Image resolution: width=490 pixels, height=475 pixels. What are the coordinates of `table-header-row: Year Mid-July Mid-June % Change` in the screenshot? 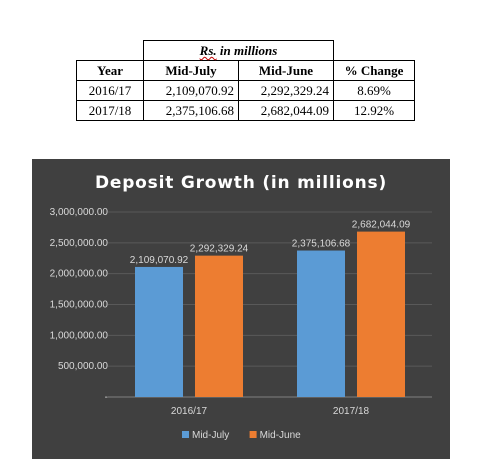 It's located at (245, 70).